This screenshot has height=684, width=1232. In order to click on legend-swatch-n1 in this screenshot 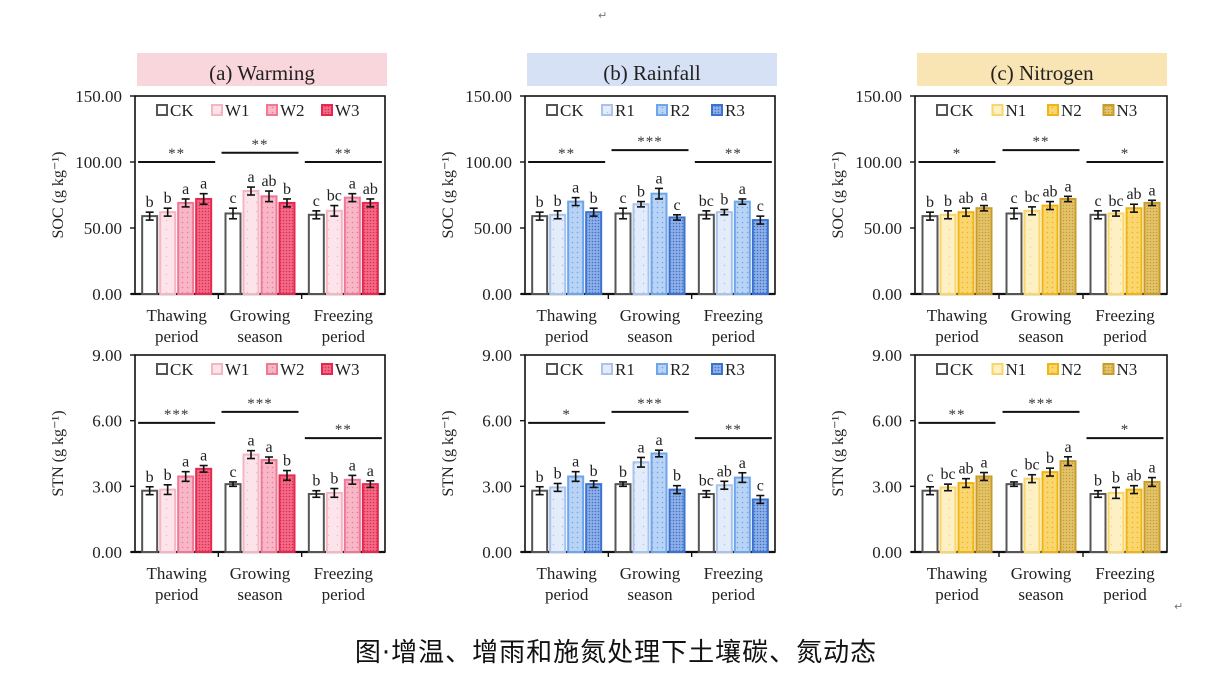, I will do `click(997, 110)`.